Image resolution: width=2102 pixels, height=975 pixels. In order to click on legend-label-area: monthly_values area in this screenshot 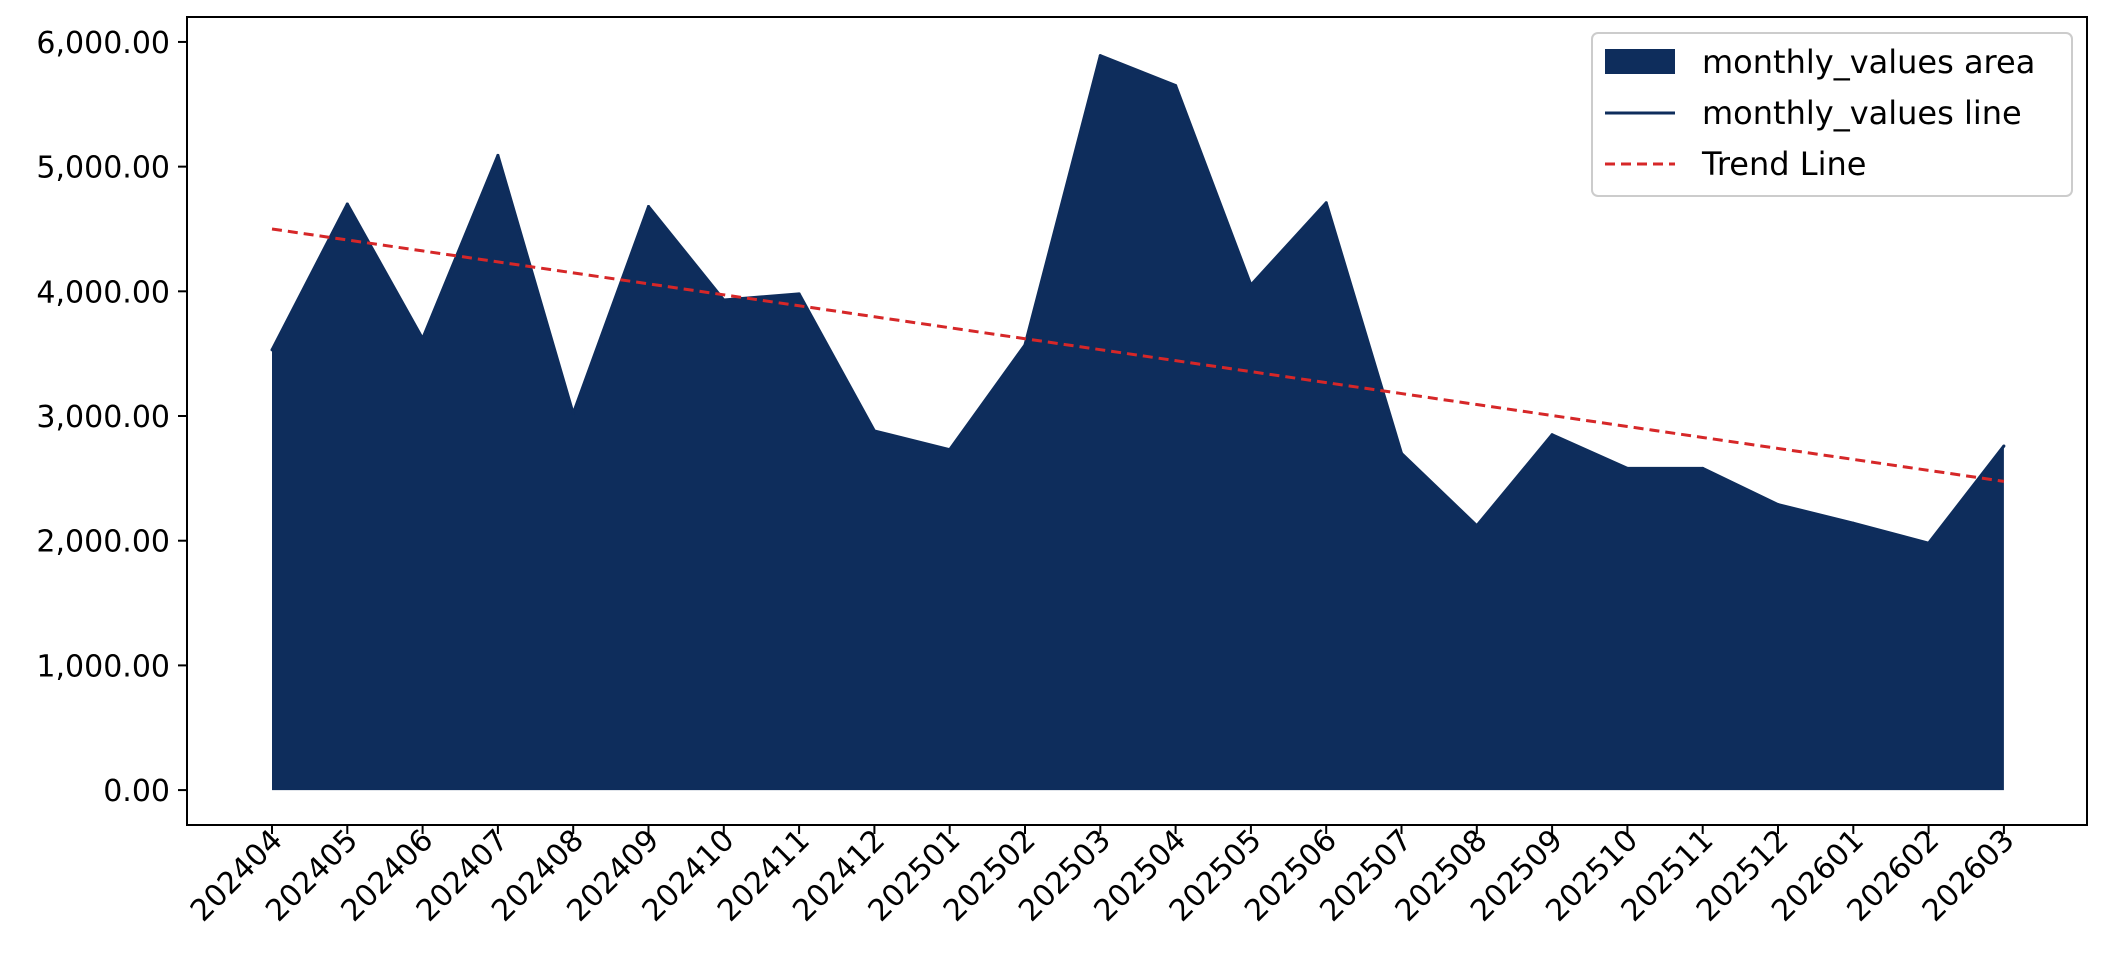, I will do `click(1868, 62)`.